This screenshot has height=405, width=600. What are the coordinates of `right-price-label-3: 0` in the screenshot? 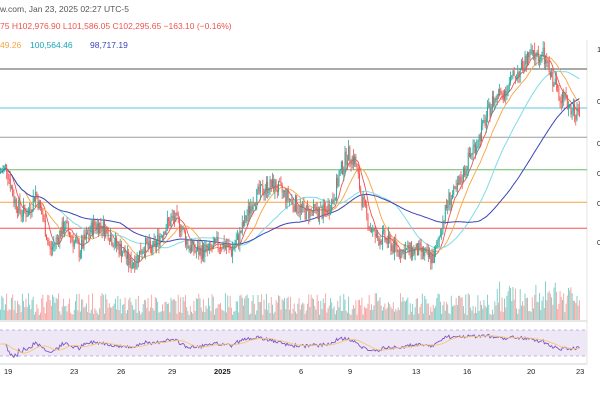 It's located at (598, 143).